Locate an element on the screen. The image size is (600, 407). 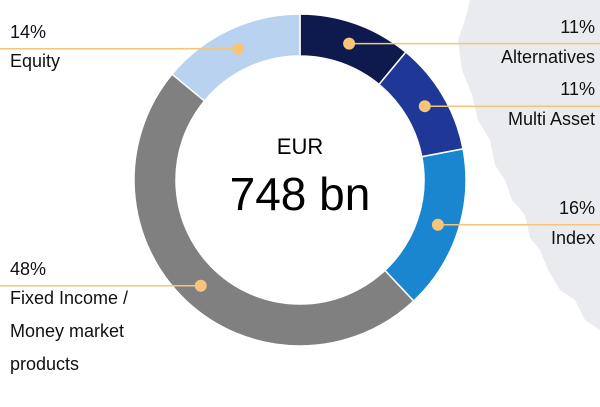
value-label: 14% is located at coordinates (28, 31).